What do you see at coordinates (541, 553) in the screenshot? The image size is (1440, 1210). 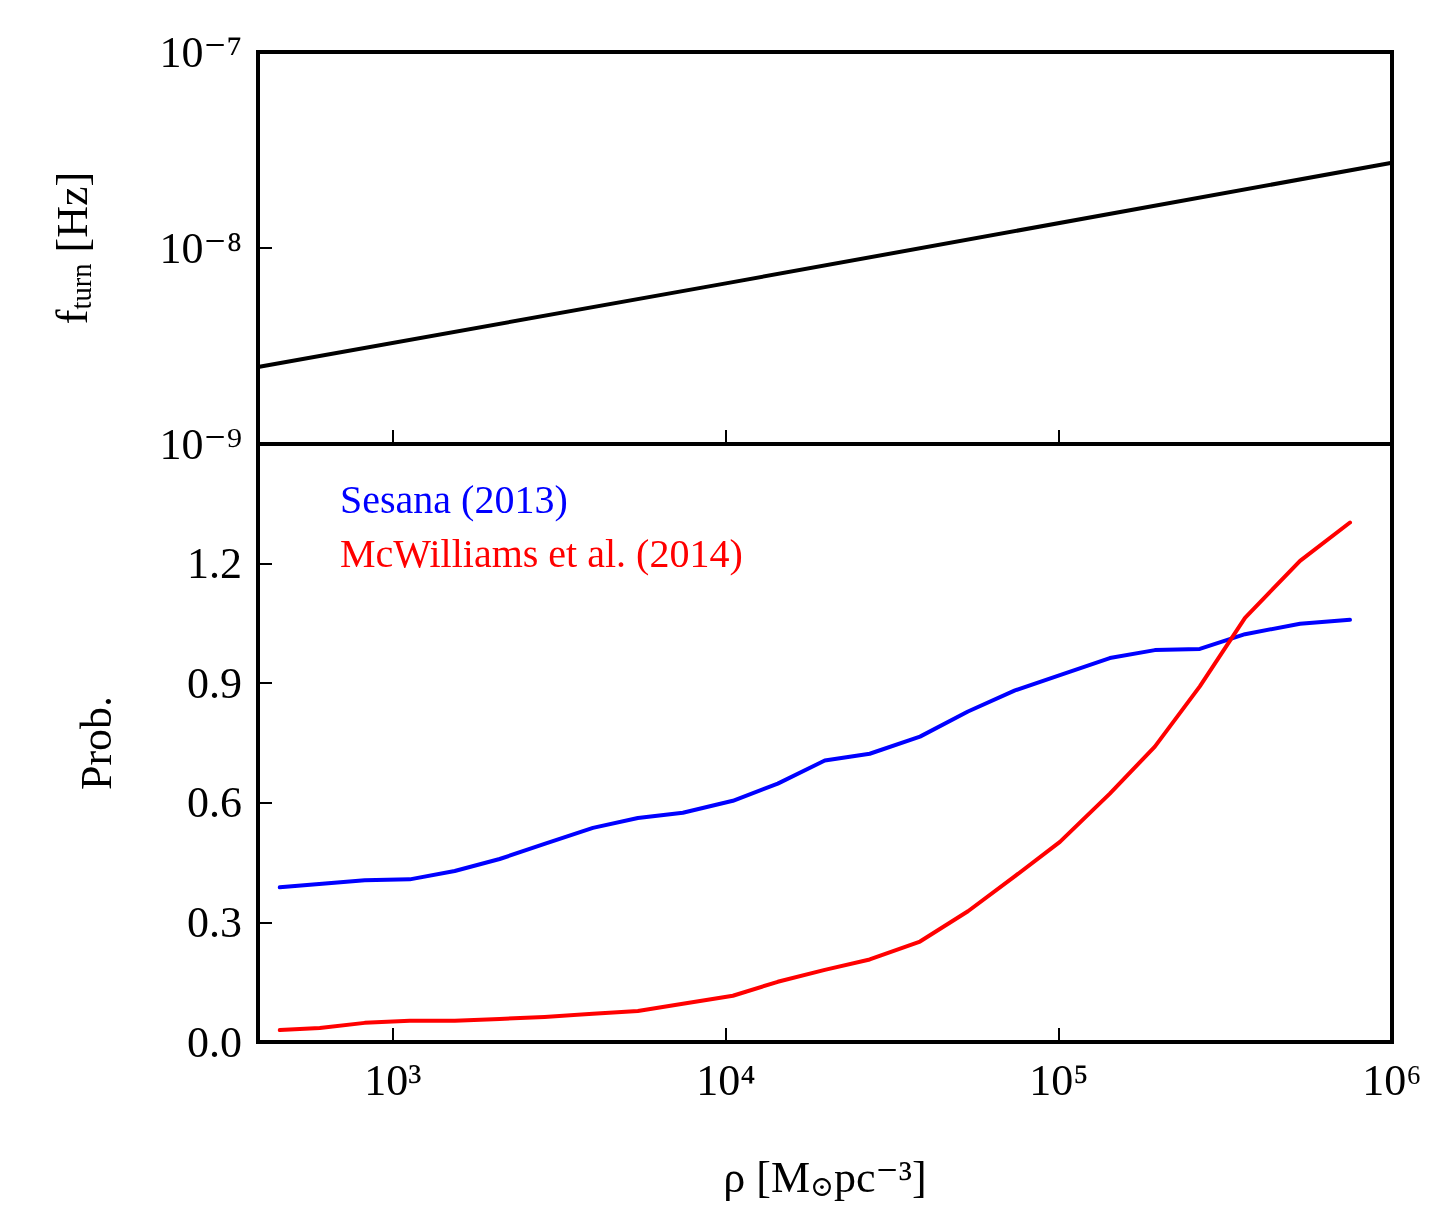 I see `text: McWilliams et al. (2014)` at bounding box center [541, 553].